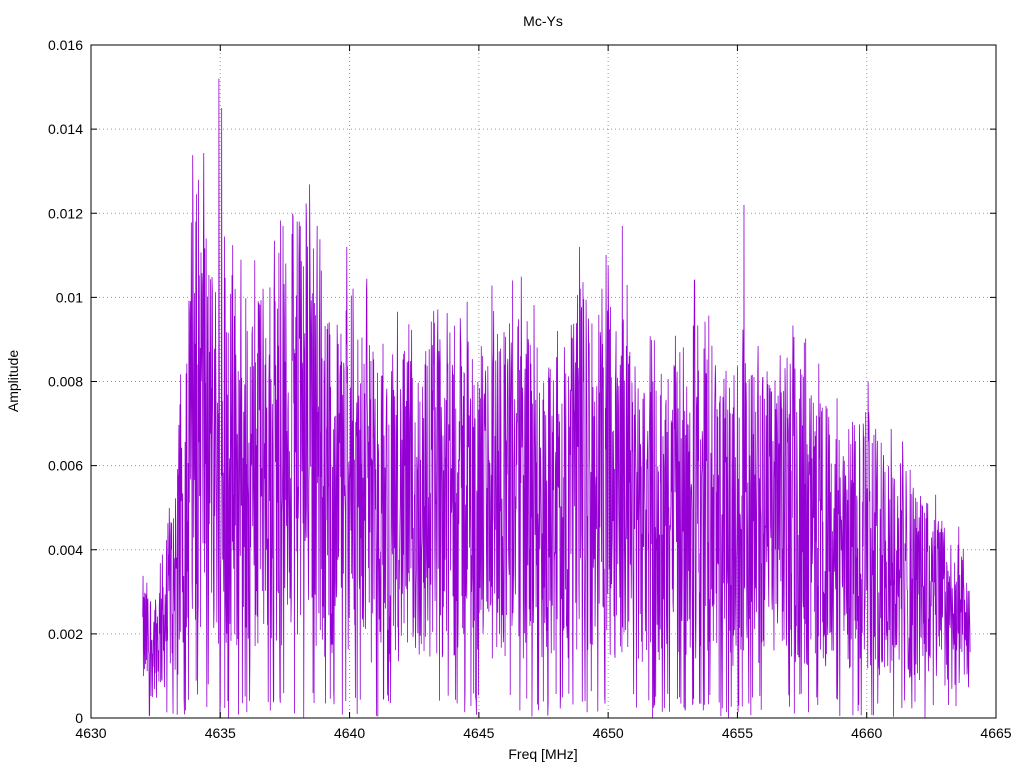  I want to click on y-tick-label: 0.006, so click(65, 466).